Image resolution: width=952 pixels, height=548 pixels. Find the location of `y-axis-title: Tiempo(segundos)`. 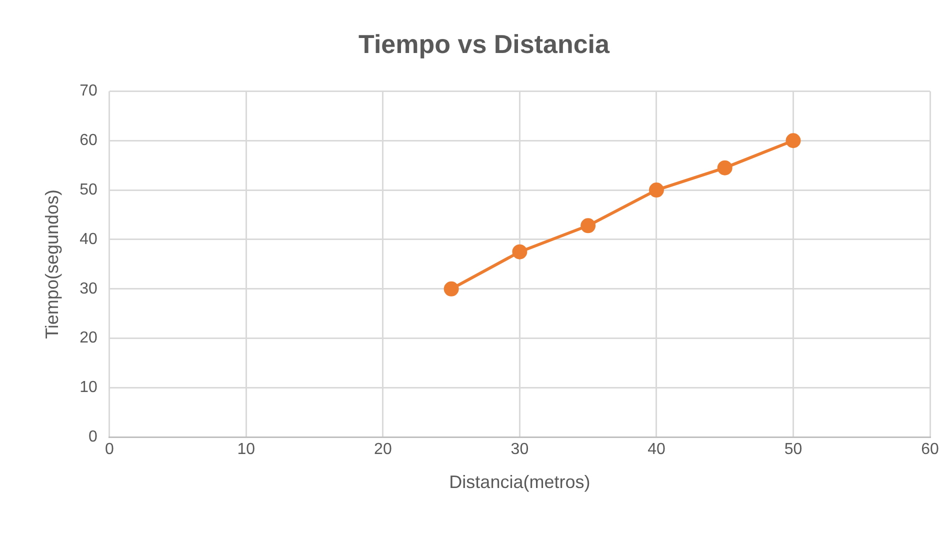

y-axis-title: Tiempo(segundos) is located at coordinates (52, 264).